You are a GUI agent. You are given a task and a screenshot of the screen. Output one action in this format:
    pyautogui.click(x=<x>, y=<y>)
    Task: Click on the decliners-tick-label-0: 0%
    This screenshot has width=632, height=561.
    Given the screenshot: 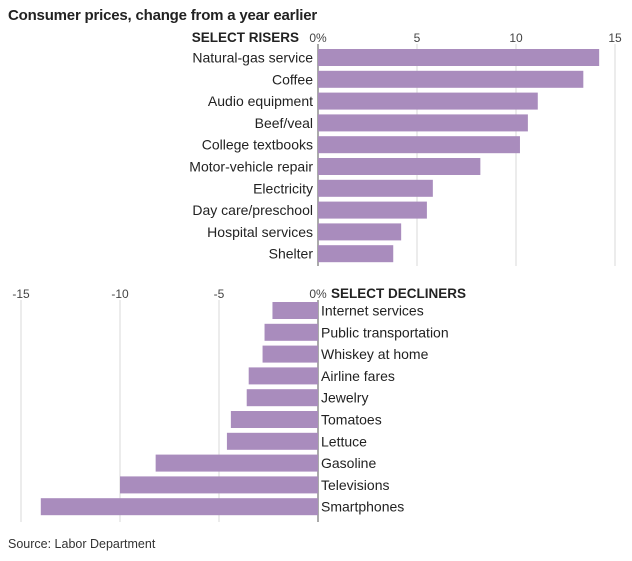 What is the action you would take?
    pyautogui.click(x=318, y=294)
    